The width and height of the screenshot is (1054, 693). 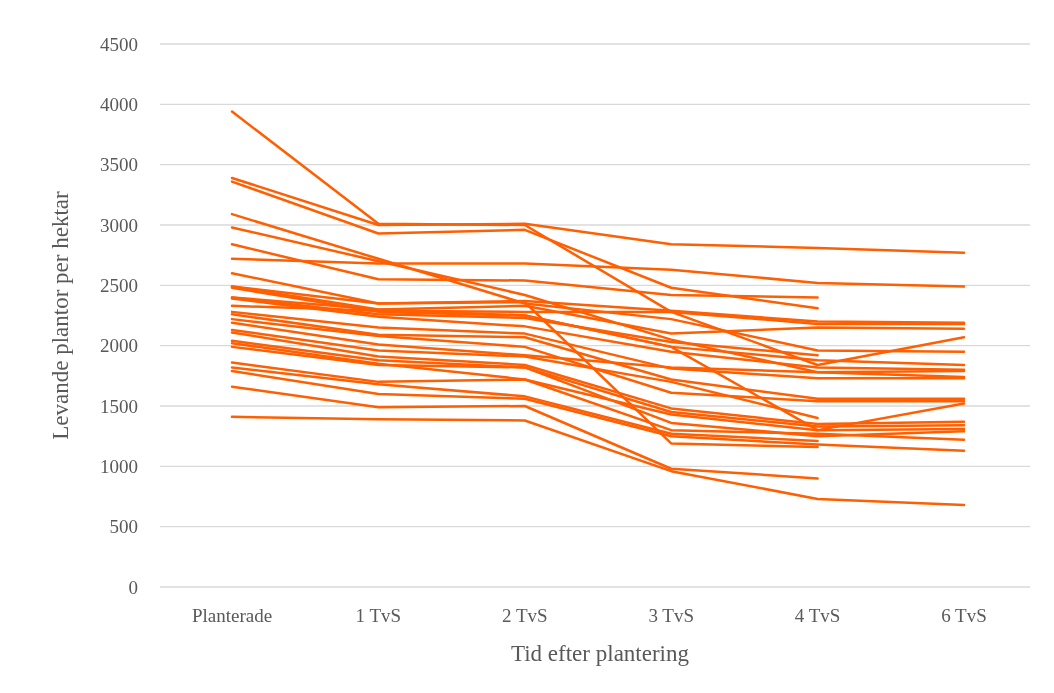 I want to click on y-tick-label: 4000, so click(x=119, y=104).